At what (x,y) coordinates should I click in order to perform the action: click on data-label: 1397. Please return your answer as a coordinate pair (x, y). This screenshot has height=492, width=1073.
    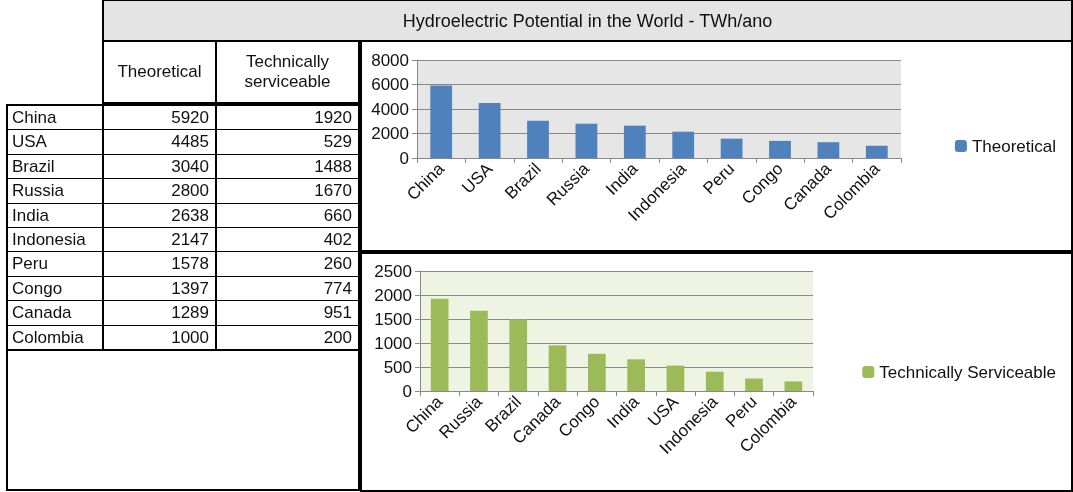
    Looking at the image, I should click on (158, 289).